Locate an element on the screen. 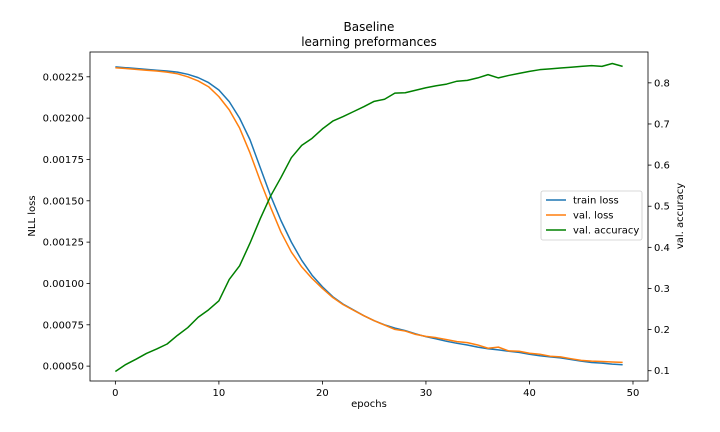 The image size is (720, 432). x-tick-label: 20 is located at coordinates (322, 393).